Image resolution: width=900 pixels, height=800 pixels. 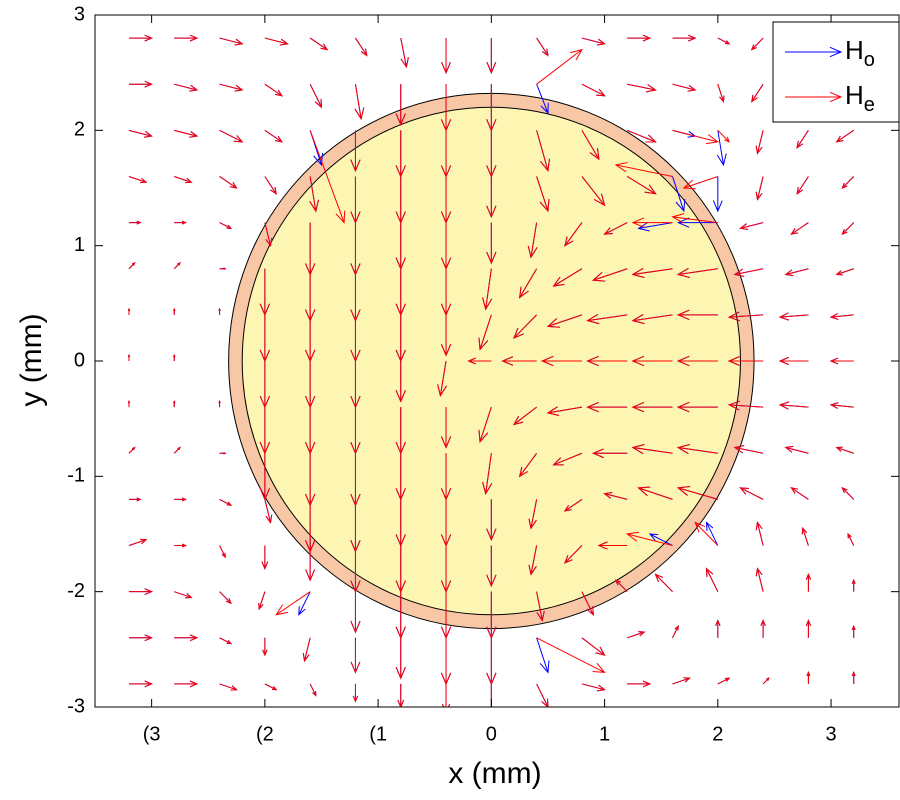 I want to click on legend-arrow, so click(x=814, y=52).